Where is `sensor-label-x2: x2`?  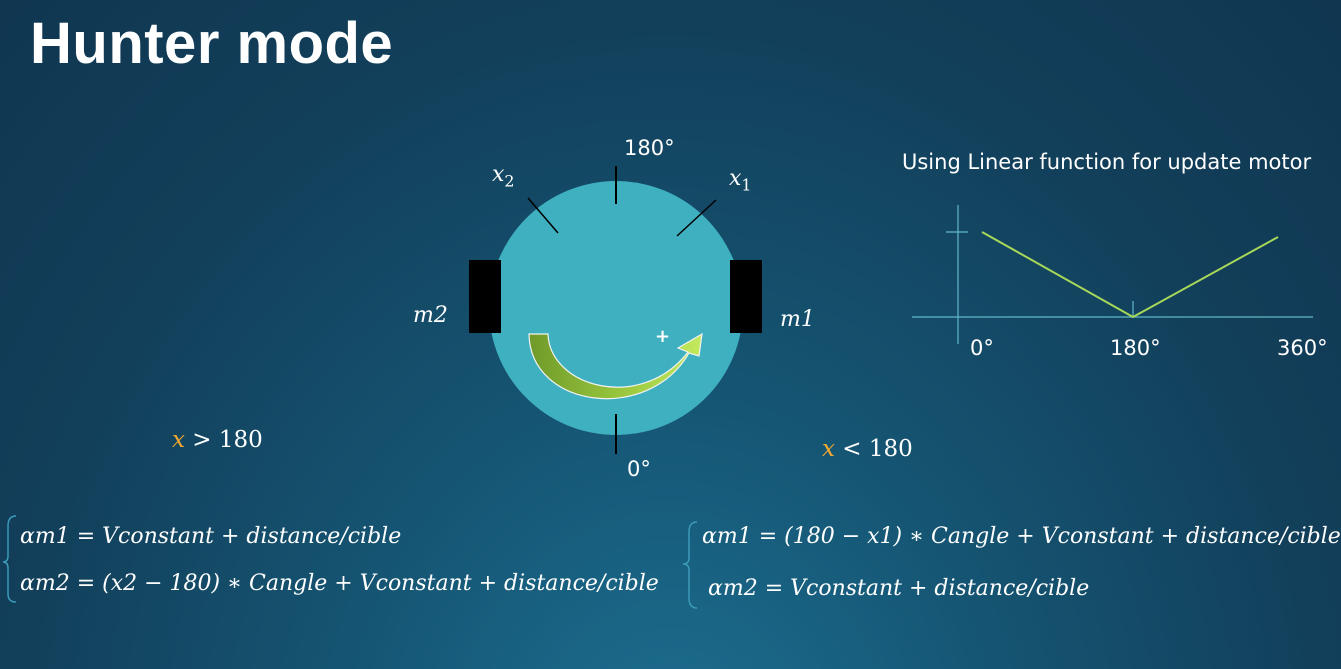 sensor-label-x2: x2 is located at coordinates (503, 176).